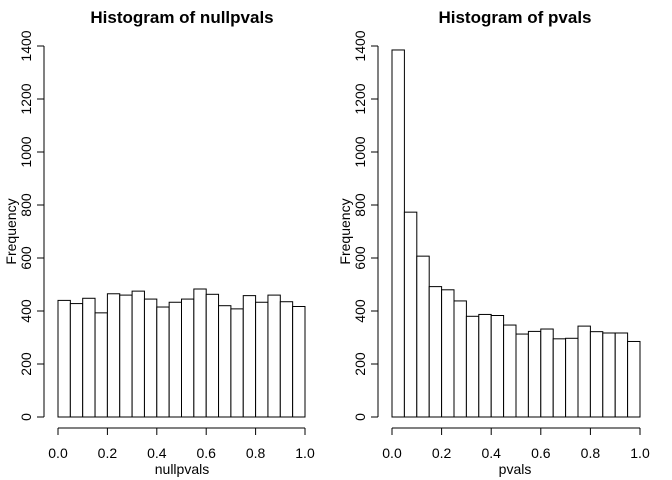  I want to click on chart-title: Histogram of nullpvals, so click(181, 17).